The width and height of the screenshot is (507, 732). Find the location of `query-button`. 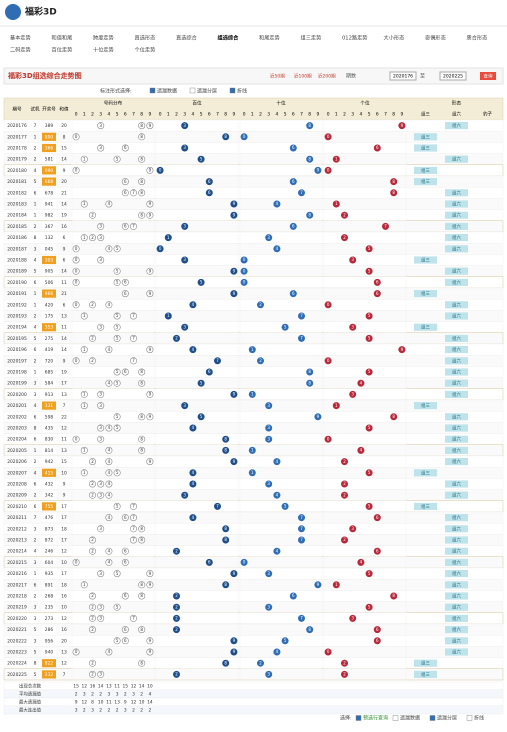

query-button is located at coordinates (488, 76).